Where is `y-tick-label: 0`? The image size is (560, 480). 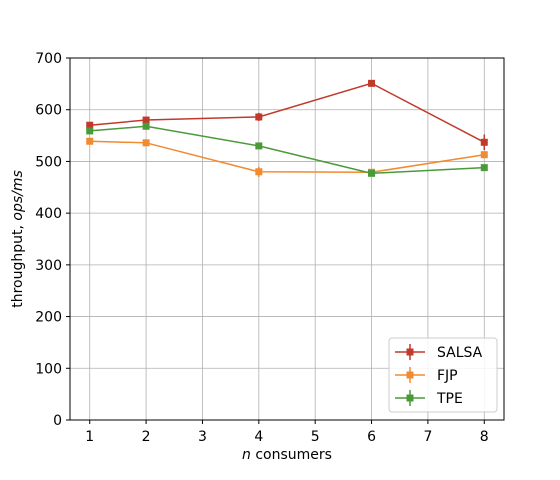
y-tick-label: 0 is located at coordinates (57, 421).